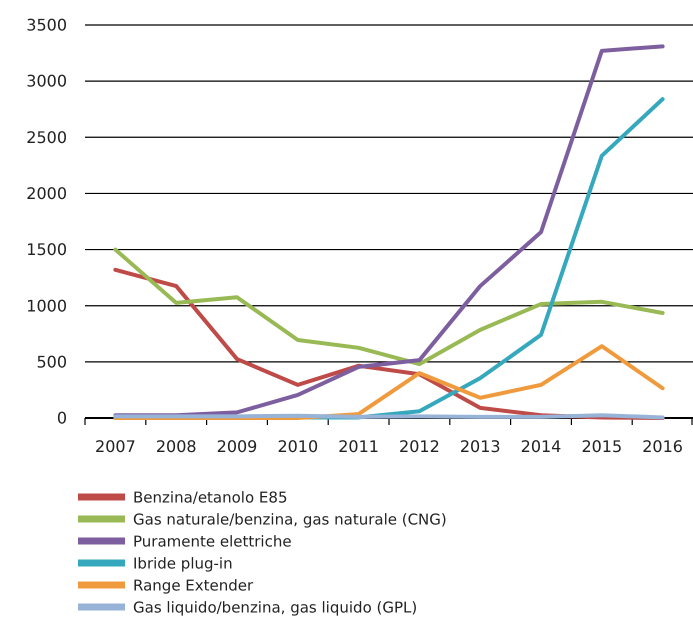 This screenshot has width=693, height=620. I want to click on legend-label: Puramente elettriche, so click(212, 541).